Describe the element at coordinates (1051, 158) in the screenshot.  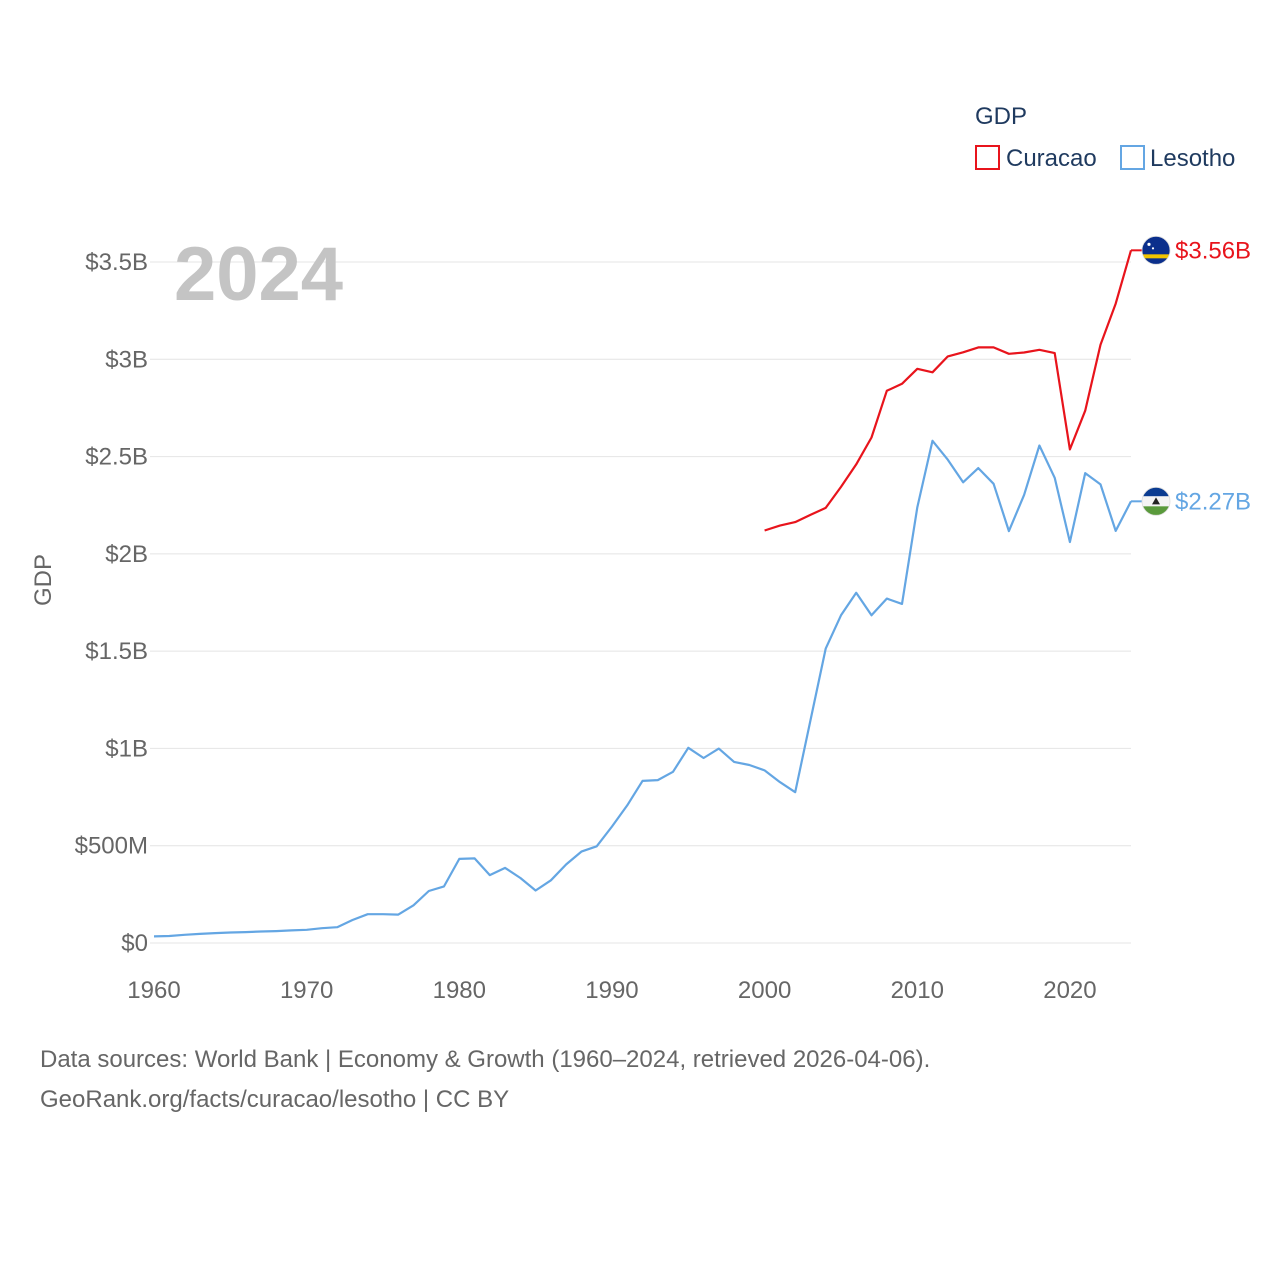
I see `legend-label-curacao: Curacao` at that location.